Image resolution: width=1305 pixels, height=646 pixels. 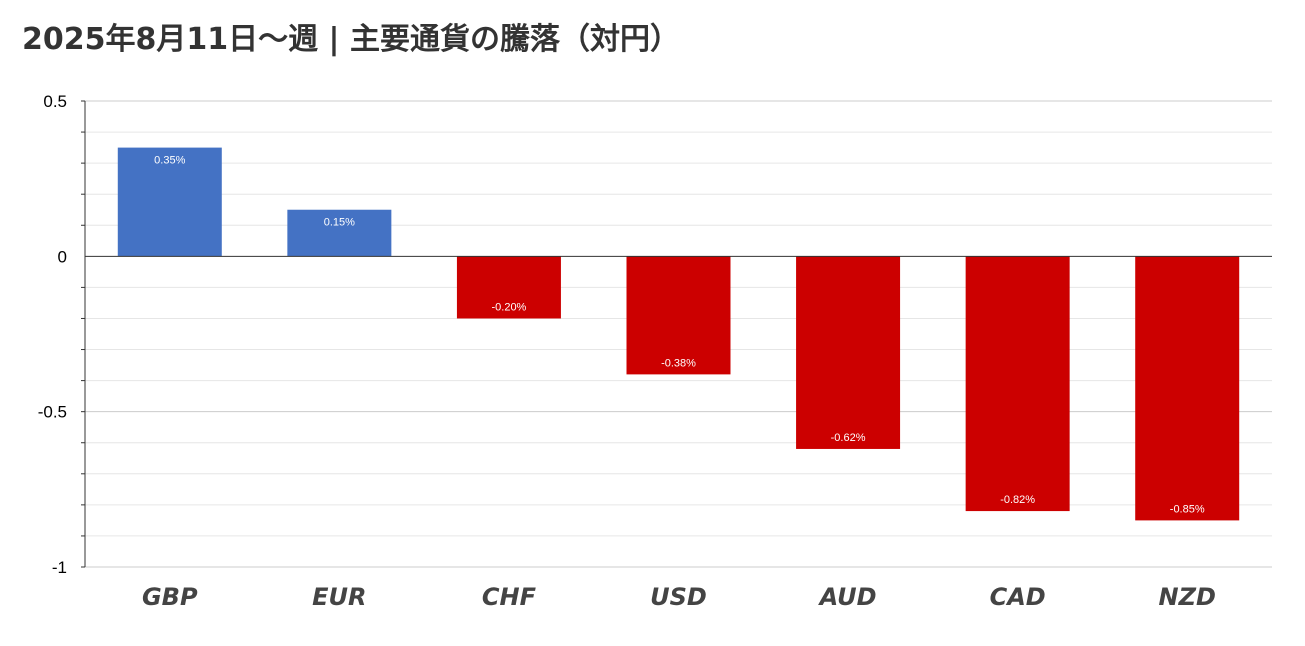 What do you see at coordinates (339, 223) in the screenshot?
I see `data-label-eur: 0.15%` at bounding box center [339, 223].